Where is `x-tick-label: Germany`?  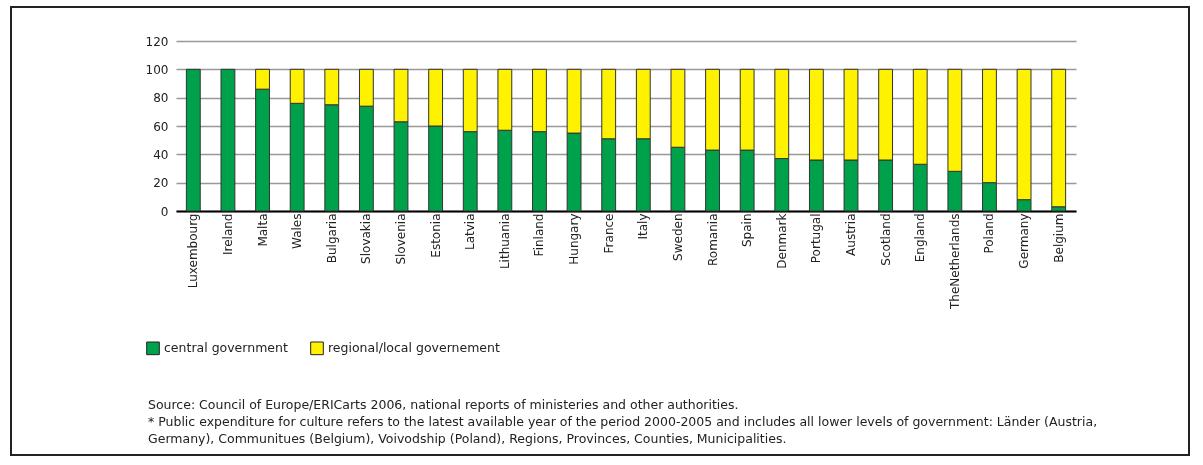 x-tick-label: Germany is located at coordinates (1024, 241).